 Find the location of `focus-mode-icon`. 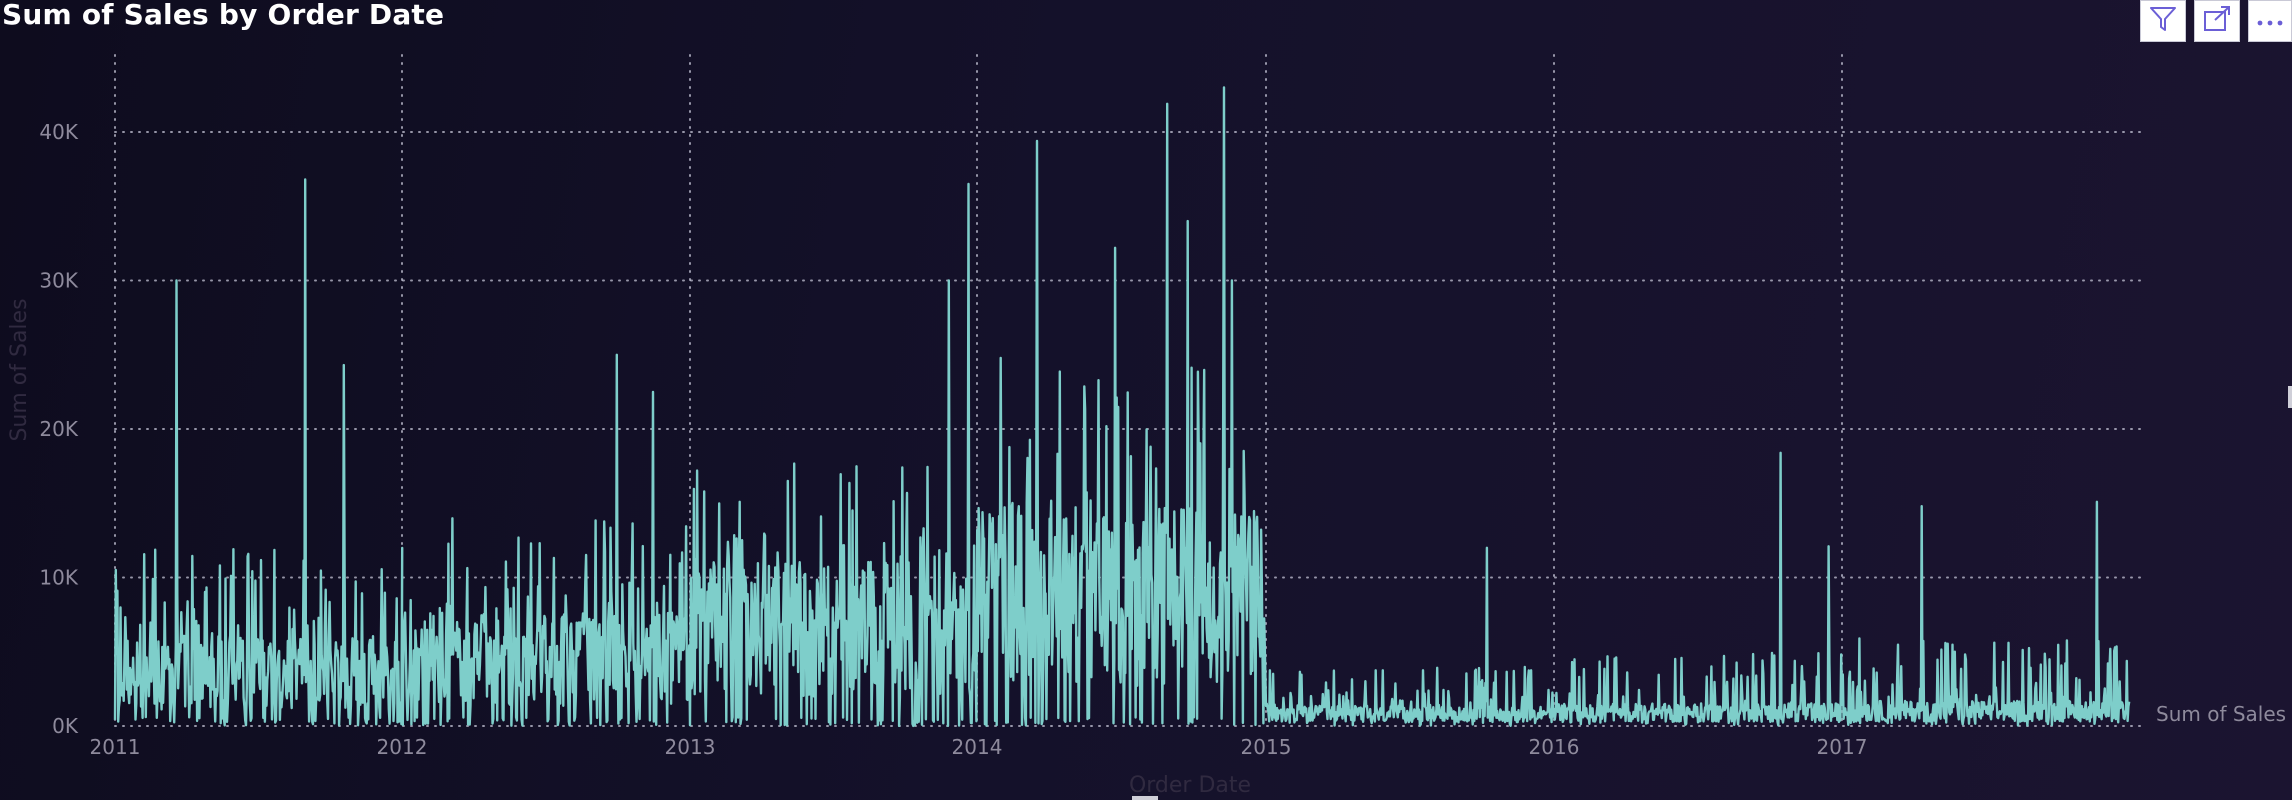

focus-mode-icon is located at coordinates (2217, 21).